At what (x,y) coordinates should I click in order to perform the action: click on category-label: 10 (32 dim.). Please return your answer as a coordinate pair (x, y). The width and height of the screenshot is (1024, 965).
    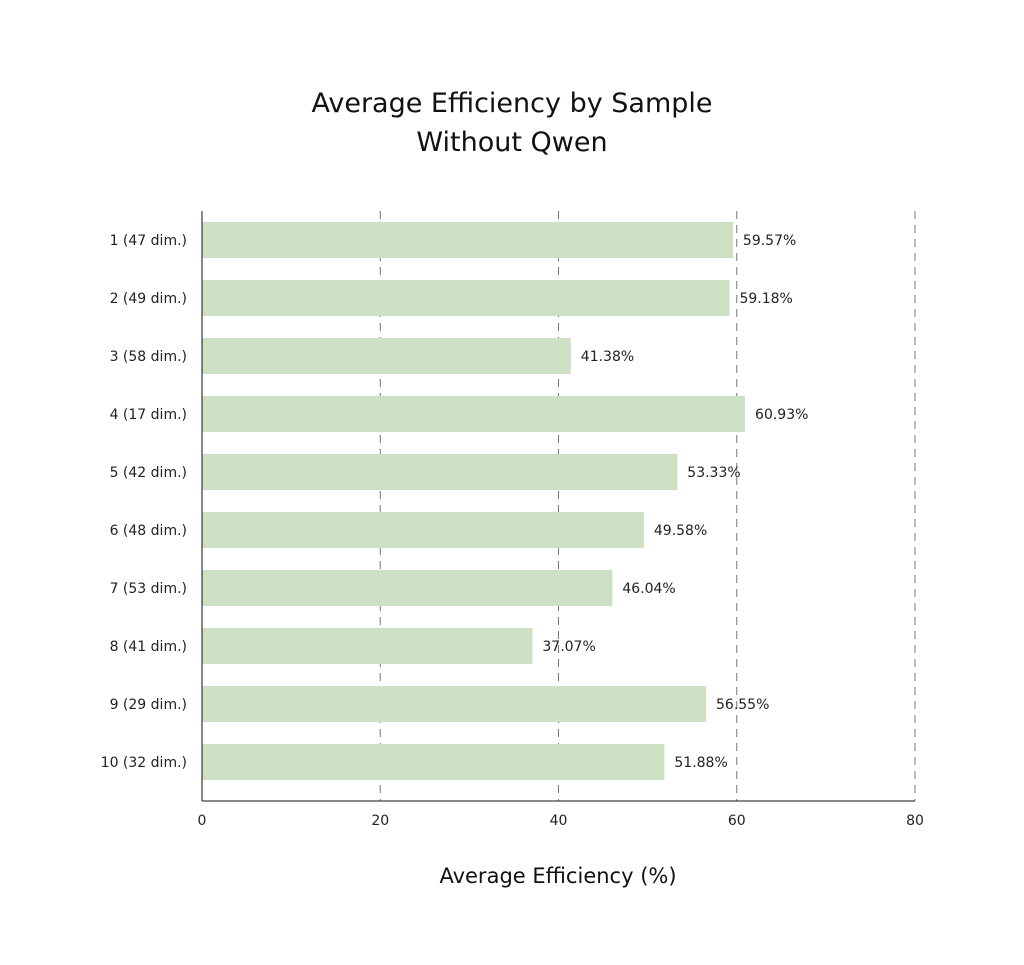
    Looking at the image, I should click on (144, 763).